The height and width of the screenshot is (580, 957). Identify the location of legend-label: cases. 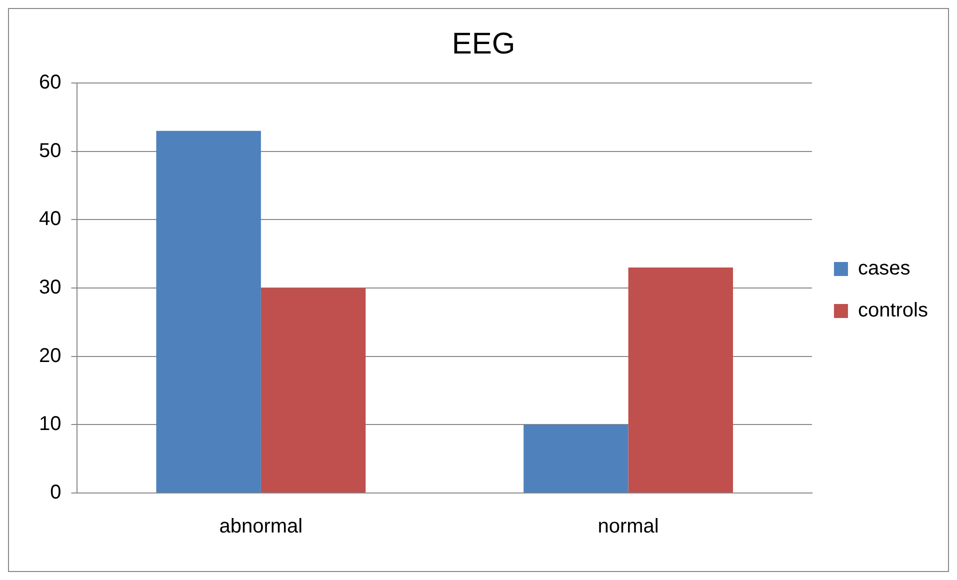
(884, 269).